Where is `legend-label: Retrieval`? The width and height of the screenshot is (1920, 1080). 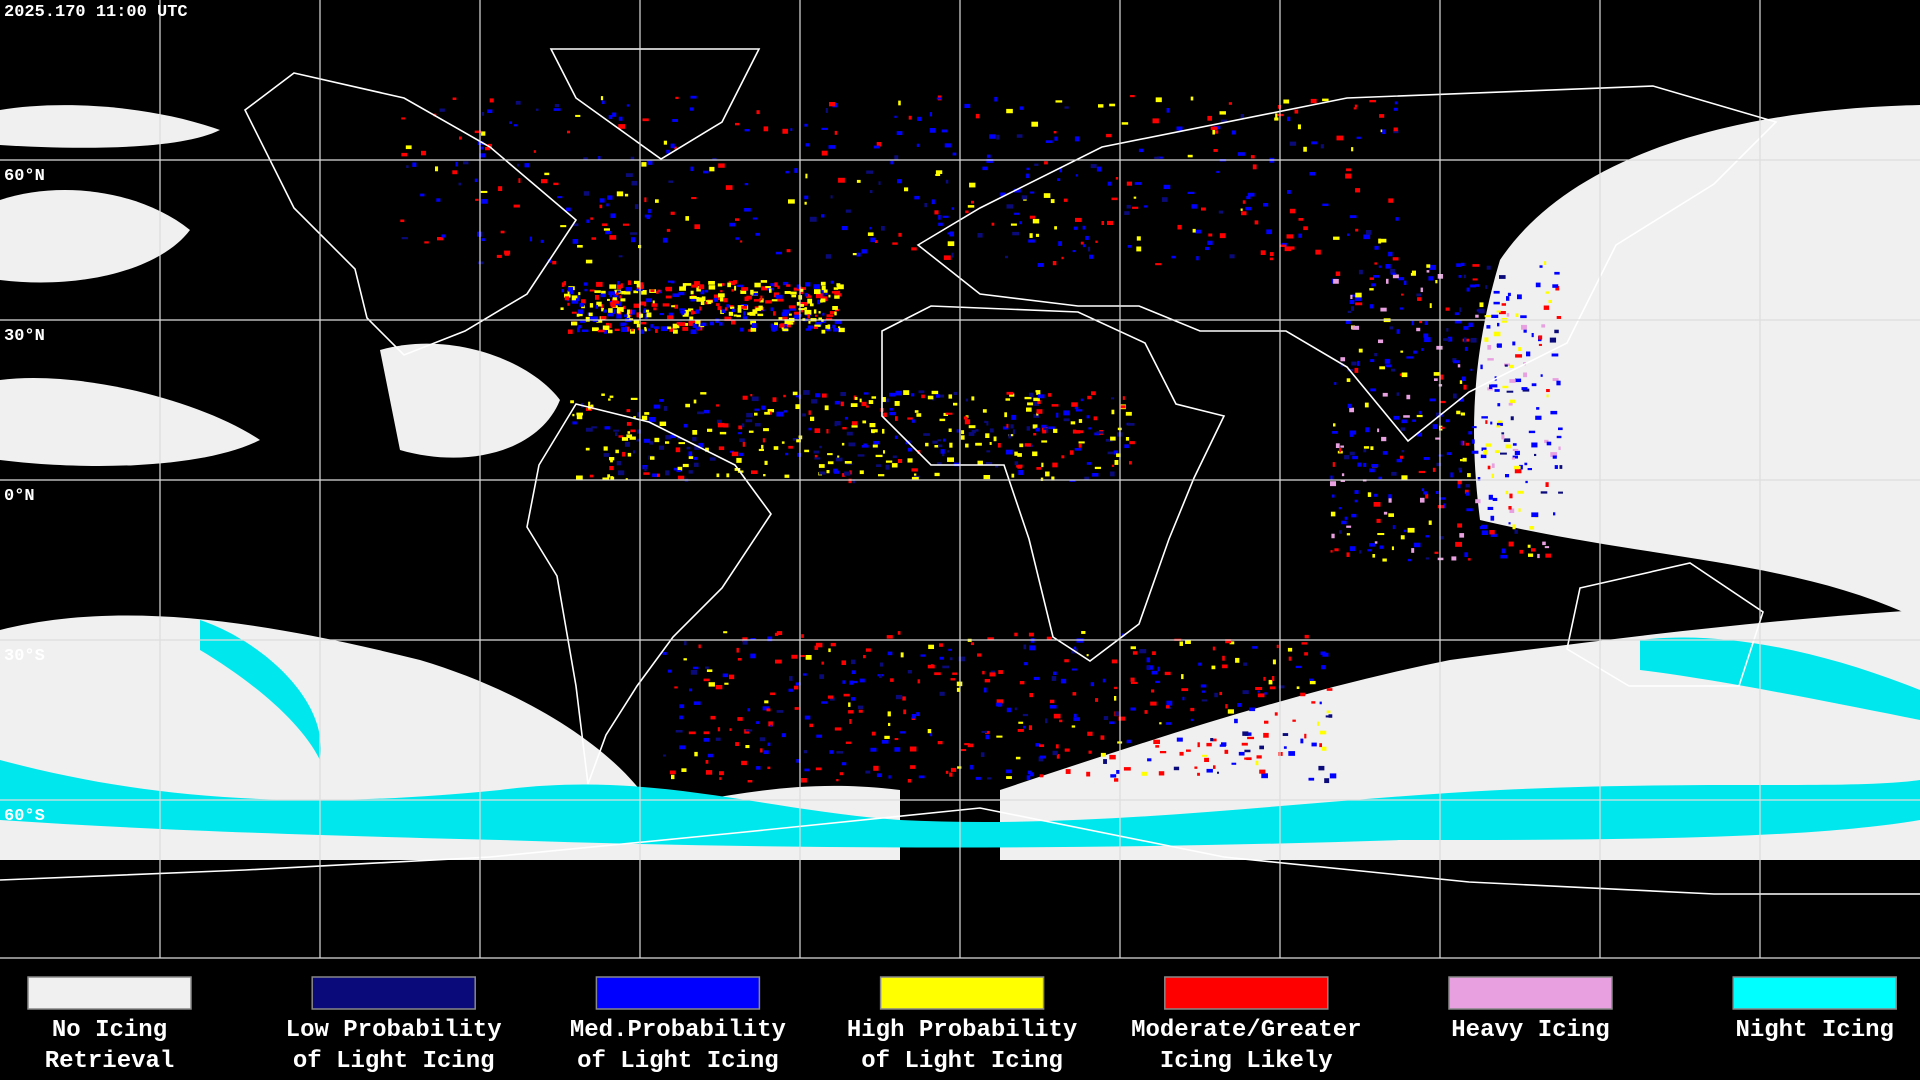 legend-label: Retrieval is located at coordinates (110, 1061).